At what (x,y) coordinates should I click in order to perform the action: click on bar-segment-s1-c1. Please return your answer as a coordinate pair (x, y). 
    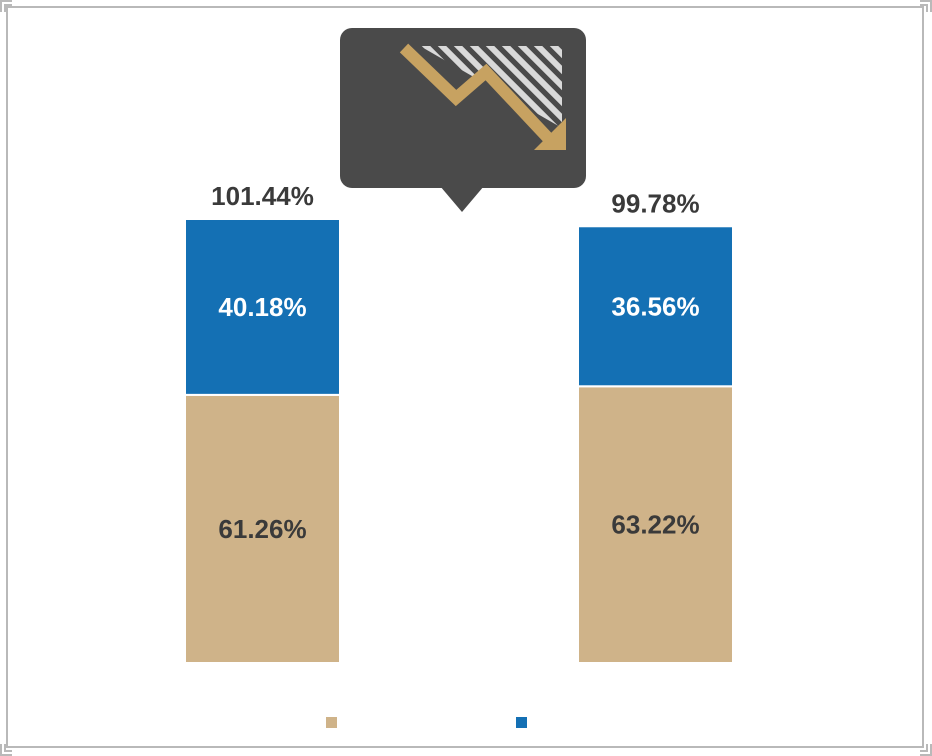
    Looking at the image, I should click on (262, 528).